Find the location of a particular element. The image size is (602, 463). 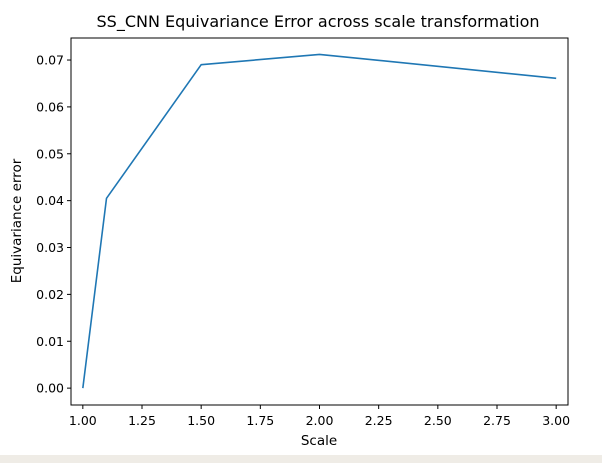

y-tick-label: 0.06 is located at coordinates (50, 106).